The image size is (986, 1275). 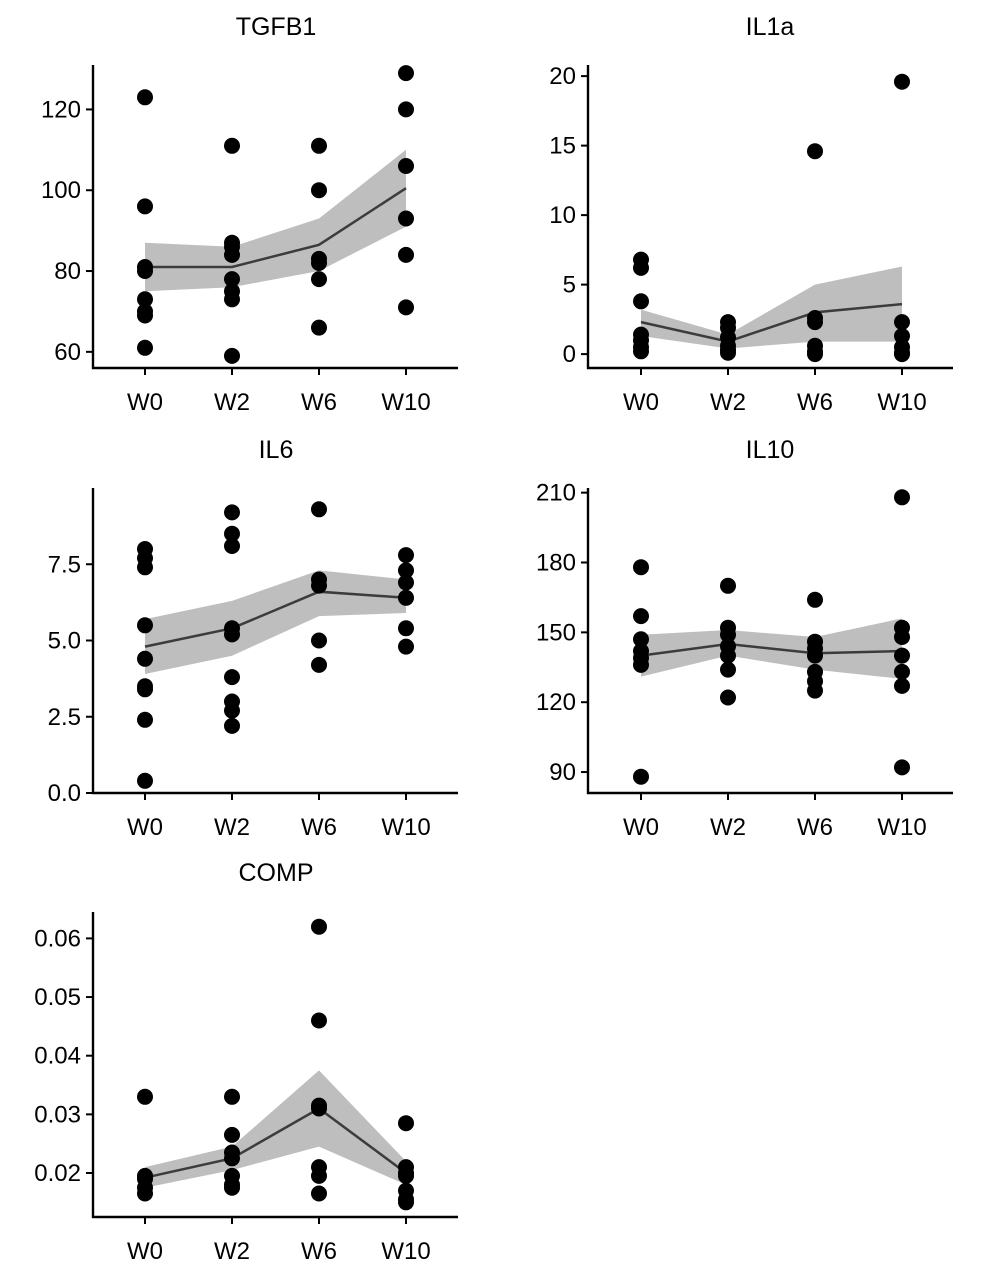 What do you see at coordinates (57, 1114) in the screenshot?
I see `y-tick-label: 0.03` at bounding box center [57, 1114].